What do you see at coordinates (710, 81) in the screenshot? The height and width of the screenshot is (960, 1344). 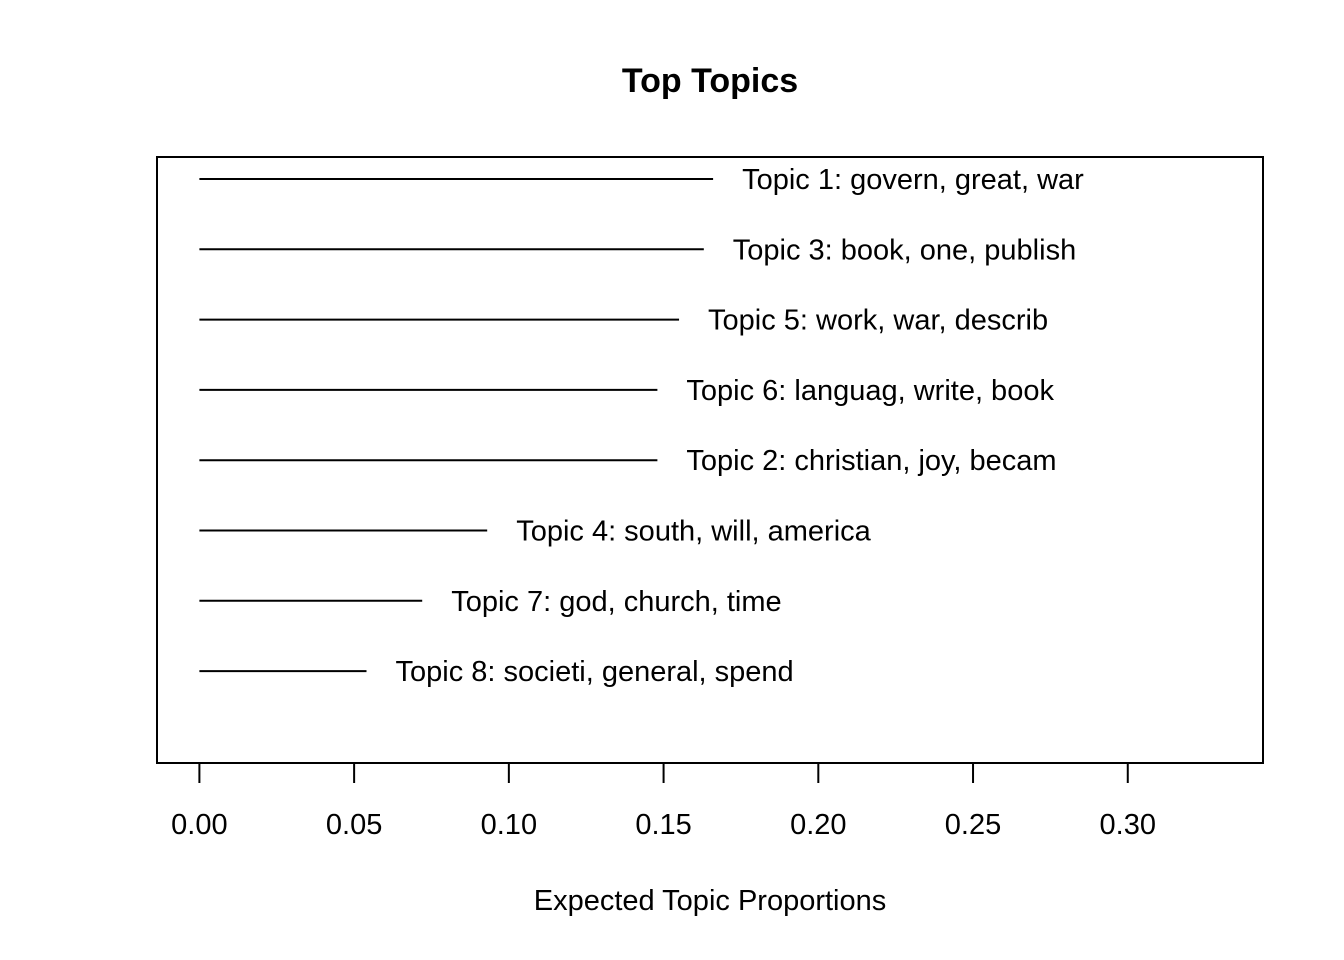 I see `chart-title: Top Topics` at bounding box center [710, 81].